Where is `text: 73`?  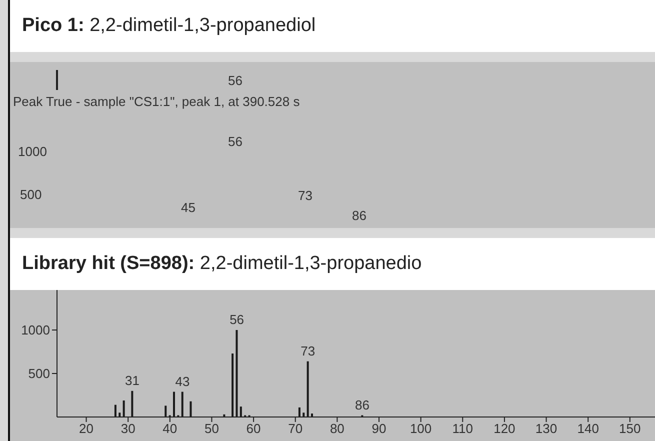 text: 73 is located at coordinates (305, 195).